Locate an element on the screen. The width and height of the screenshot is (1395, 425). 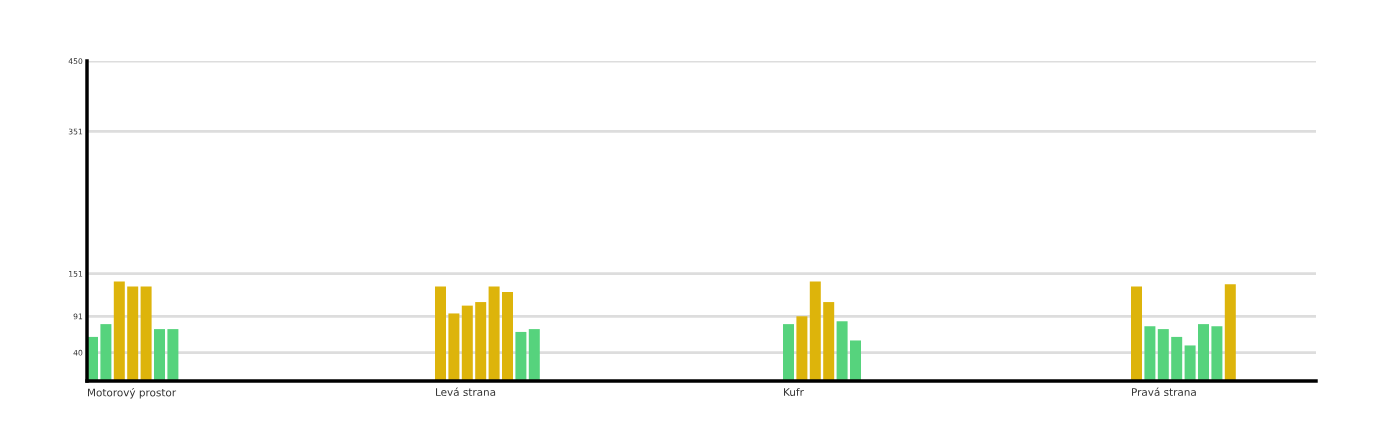
x-tick-label: Kufr is located at coordinates (794, 392).